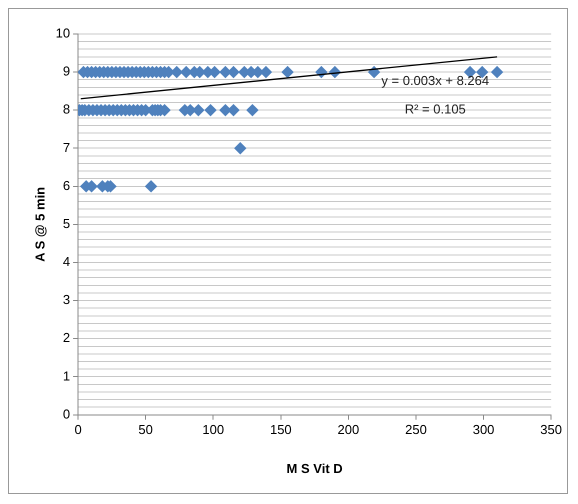 The height and width of the screenshot is (504, 578). I want to click on x-tick-label: 100, so click(213, 430).